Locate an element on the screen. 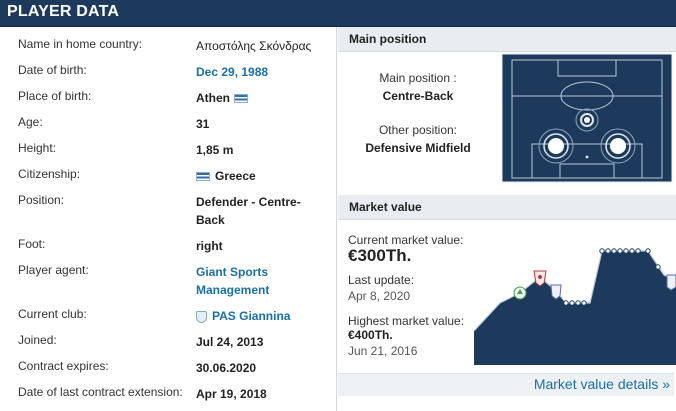  highest-mv-value: €400Th. is located at coordinates (370, 335).